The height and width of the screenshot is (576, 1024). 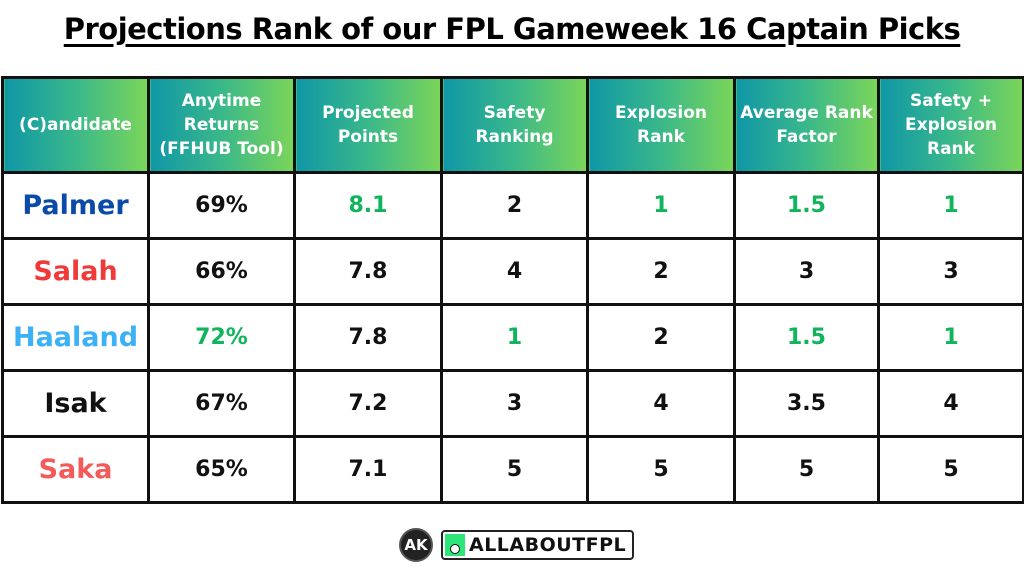 What do you see at coordinates (548, 545) in the screenshot?
I see `brand-name: ALLABOUTFPL` at bounding box center [548, 545].